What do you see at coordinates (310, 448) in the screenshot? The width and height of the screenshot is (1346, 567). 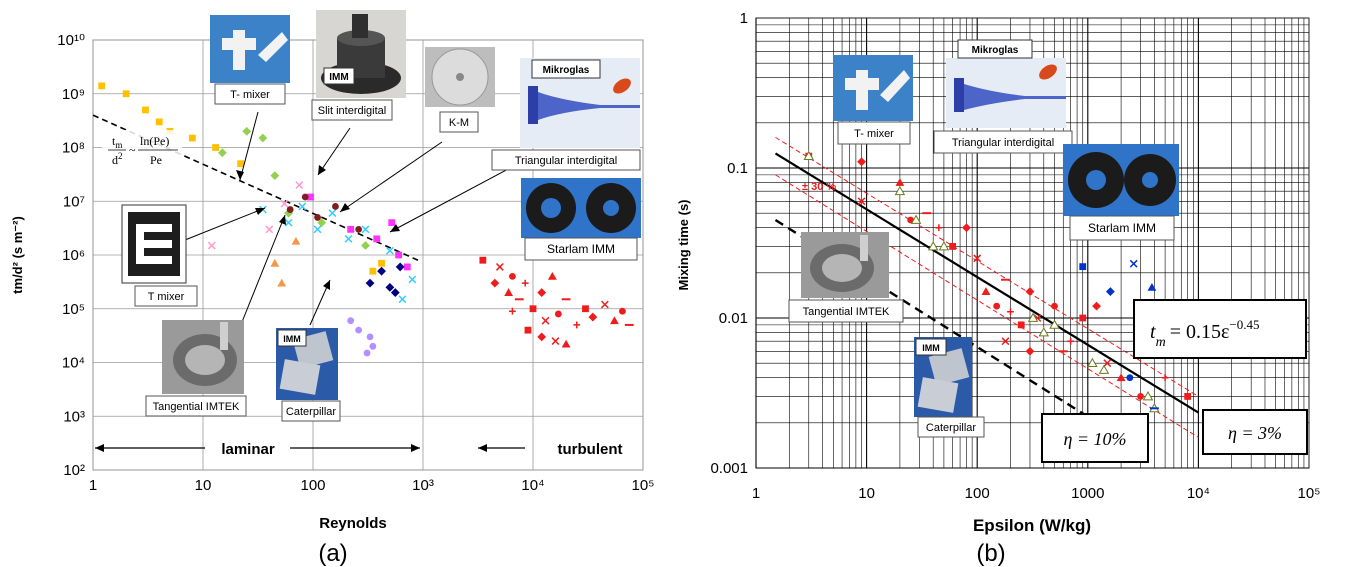 I see `regime-arrows` at bounding box center [310, 448].